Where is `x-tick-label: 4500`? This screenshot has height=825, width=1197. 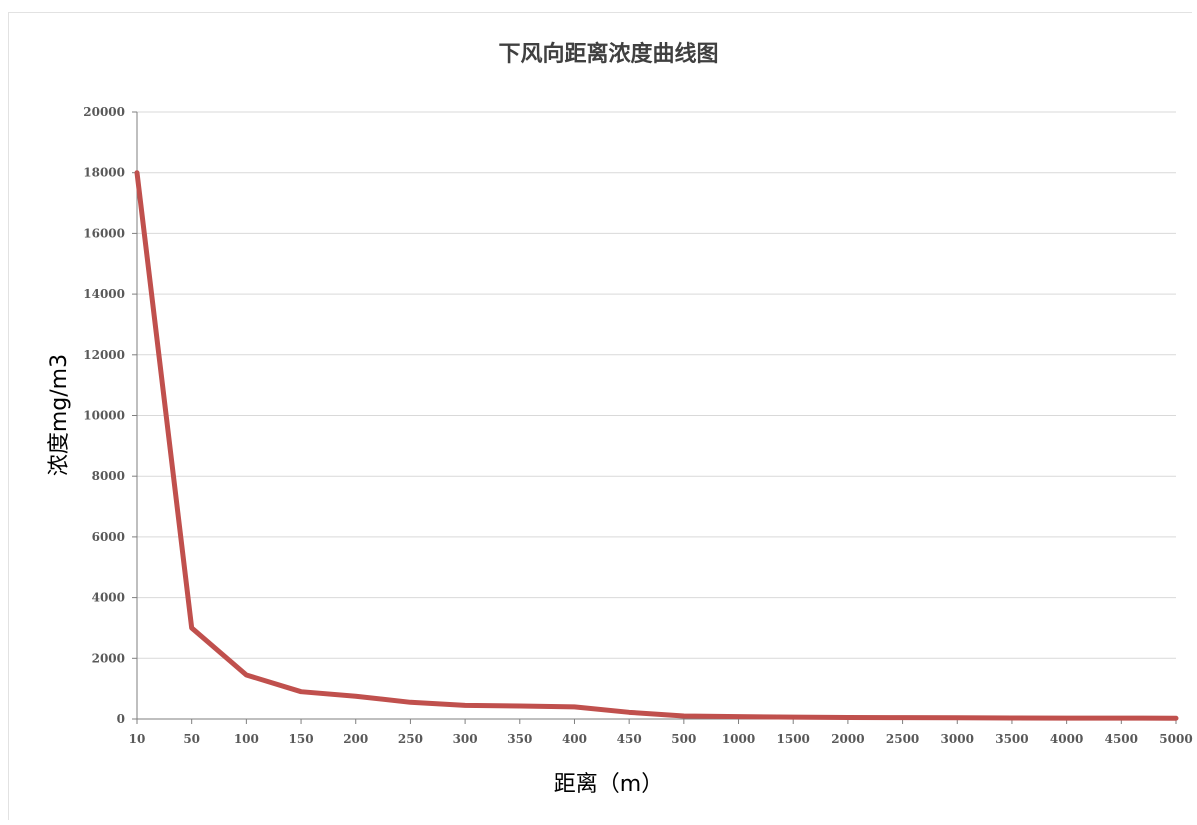 x-tick-label: 4500 is located at coordinates (1121, 739).